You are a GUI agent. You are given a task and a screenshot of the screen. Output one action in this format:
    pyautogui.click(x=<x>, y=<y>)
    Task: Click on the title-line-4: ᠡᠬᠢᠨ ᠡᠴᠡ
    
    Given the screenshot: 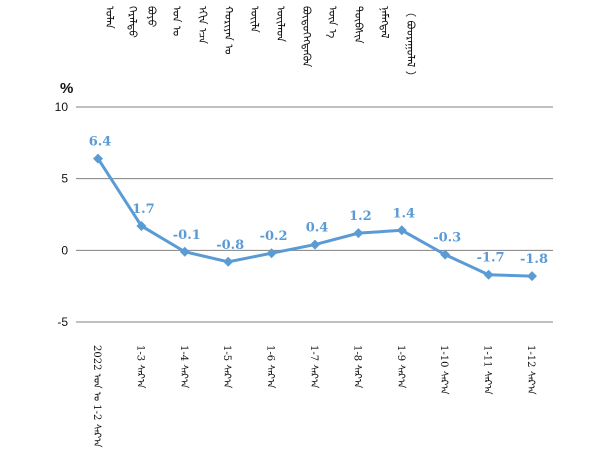 What is the action you would take?
    pyautogui.click(x=202, y=25)
    